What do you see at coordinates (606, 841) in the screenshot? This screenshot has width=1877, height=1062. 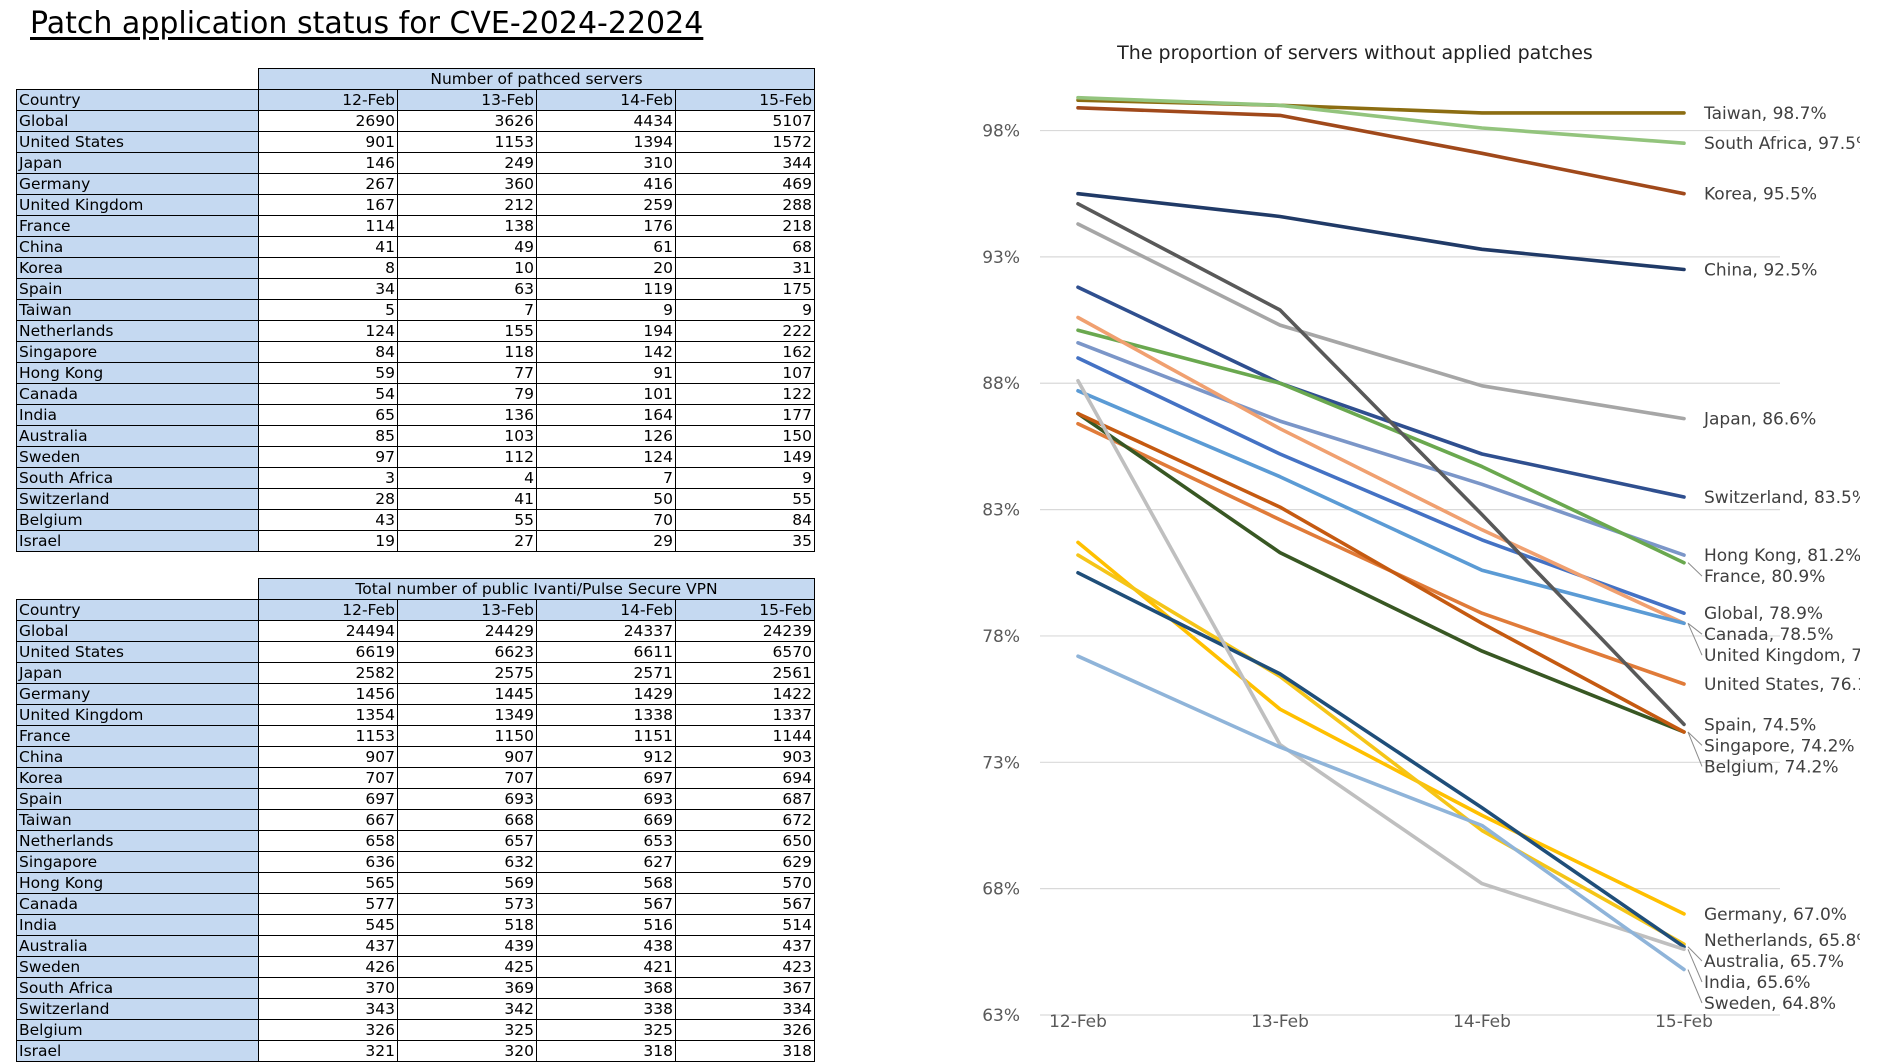 I see `value-cell: 653` at bounding box center [606, 841].